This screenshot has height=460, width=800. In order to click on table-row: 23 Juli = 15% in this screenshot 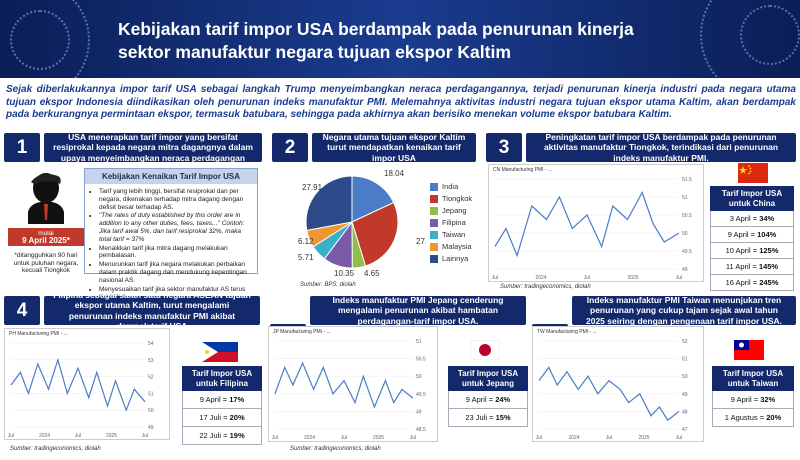, I will do `click(488, 418)`.